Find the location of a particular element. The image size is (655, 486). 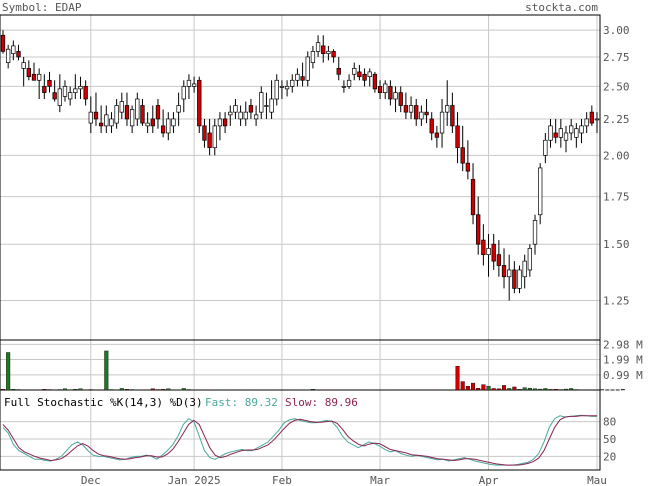

volume-tick-label: 2.98 M is located at coordinates (623, 344).